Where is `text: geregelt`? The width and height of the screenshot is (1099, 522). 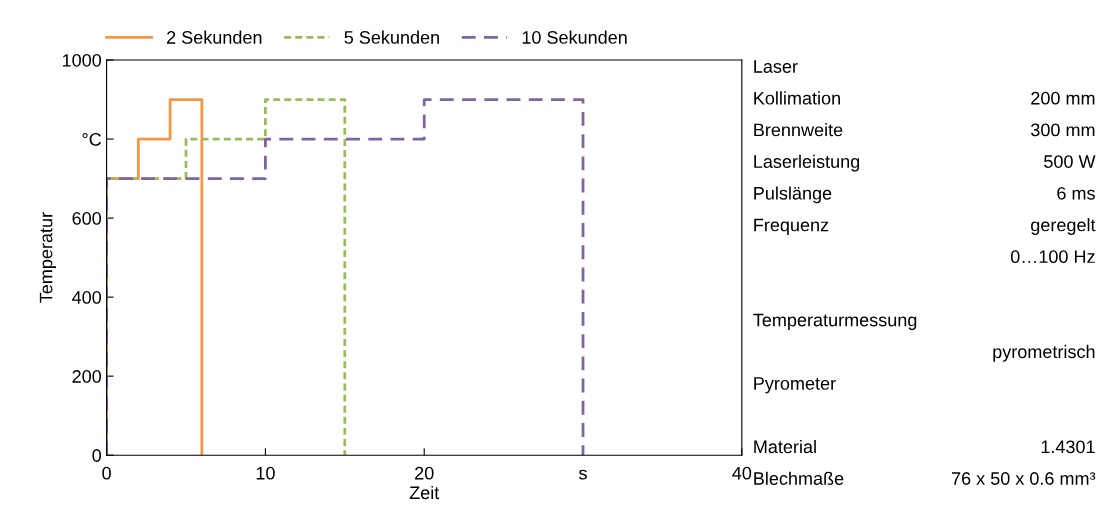
text: geregelt is located at coordinates (1063, 226).